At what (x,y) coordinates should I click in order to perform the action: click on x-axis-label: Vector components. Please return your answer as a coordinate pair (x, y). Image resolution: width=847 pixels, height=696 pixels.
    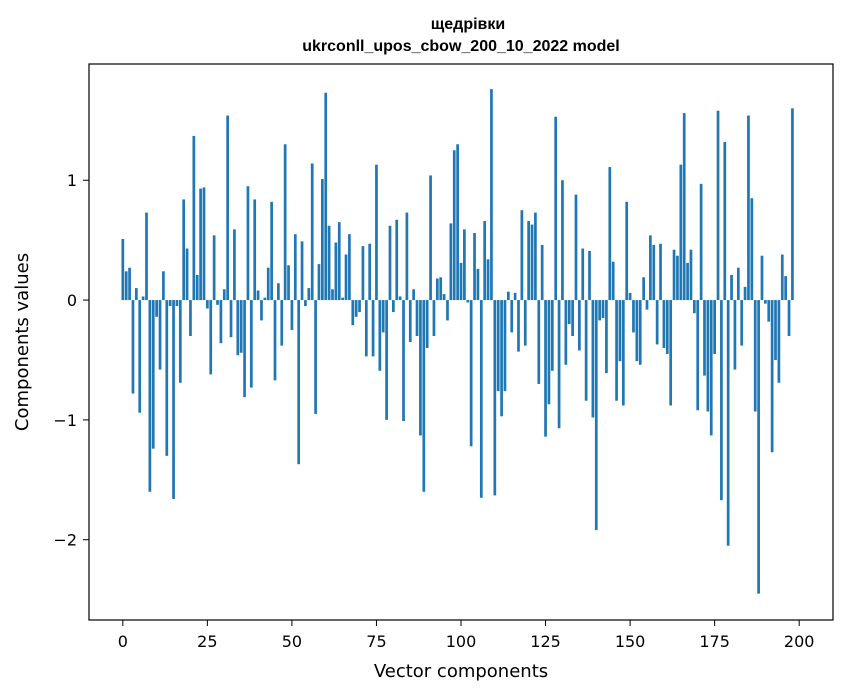
    Looking at the image, I should click on (461, 671).